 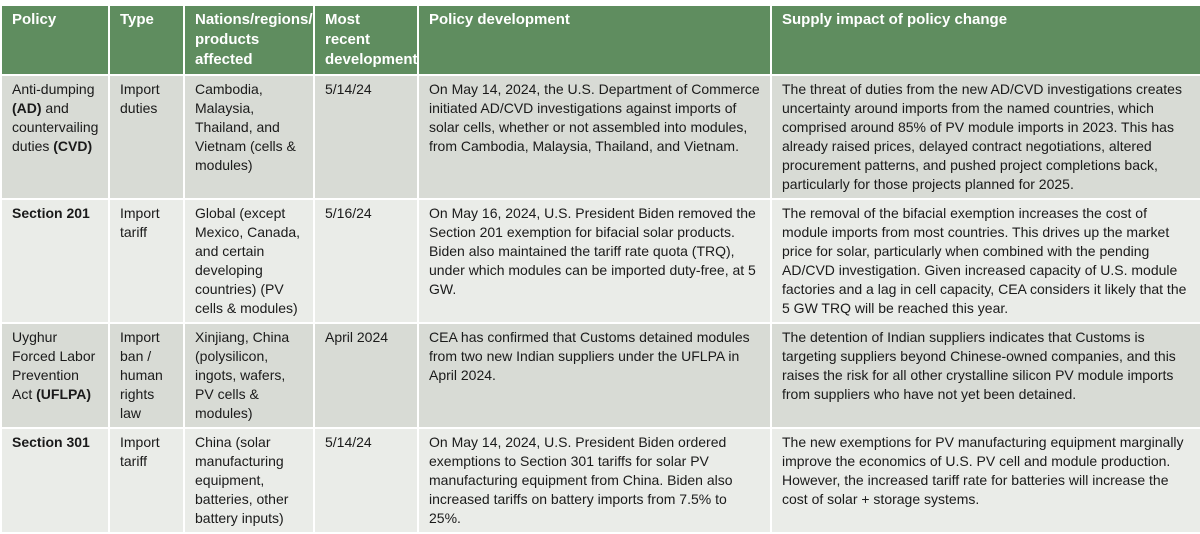 I want to click on header-development: Policy development, so click(x=594, y=40).